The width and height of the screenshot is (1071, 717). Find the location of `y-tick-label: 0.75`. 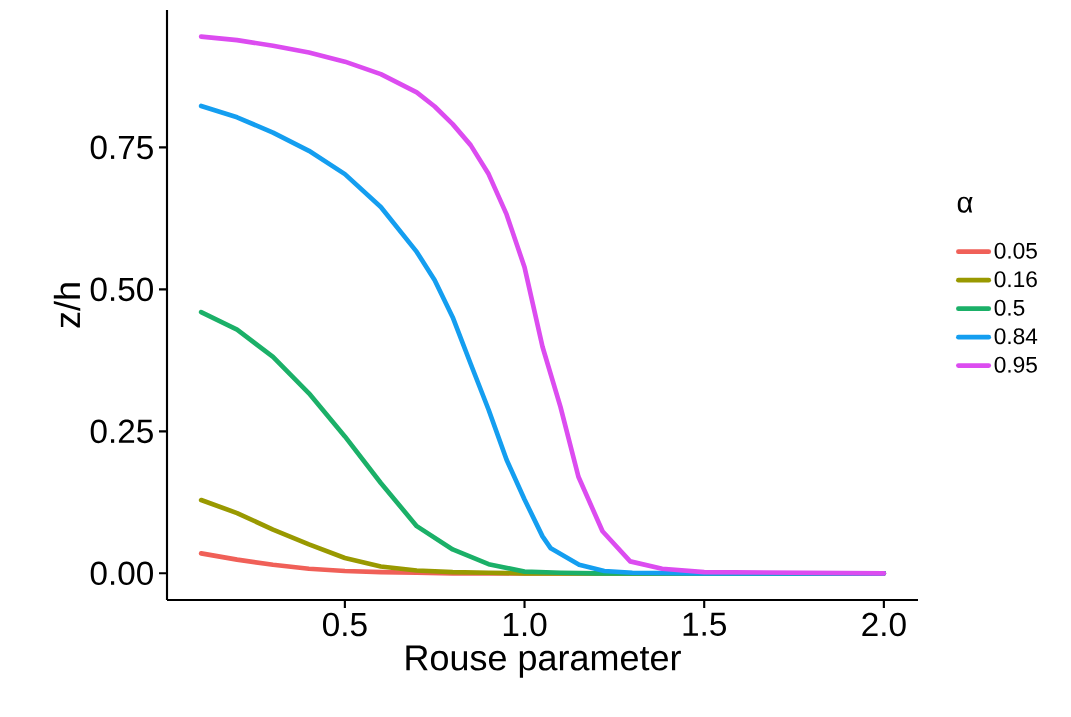

y-tick-label: 0.75 is located at coordinates (121, 147).